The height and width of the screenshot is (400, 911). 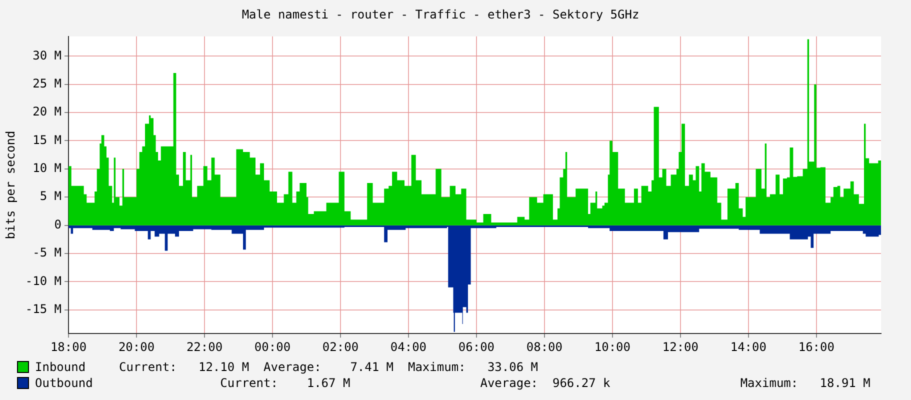 What do you see at coordinates (816, 347) in the screenshot?
I see `x-tick-label: 16:00` at bounding box center [816, 347].